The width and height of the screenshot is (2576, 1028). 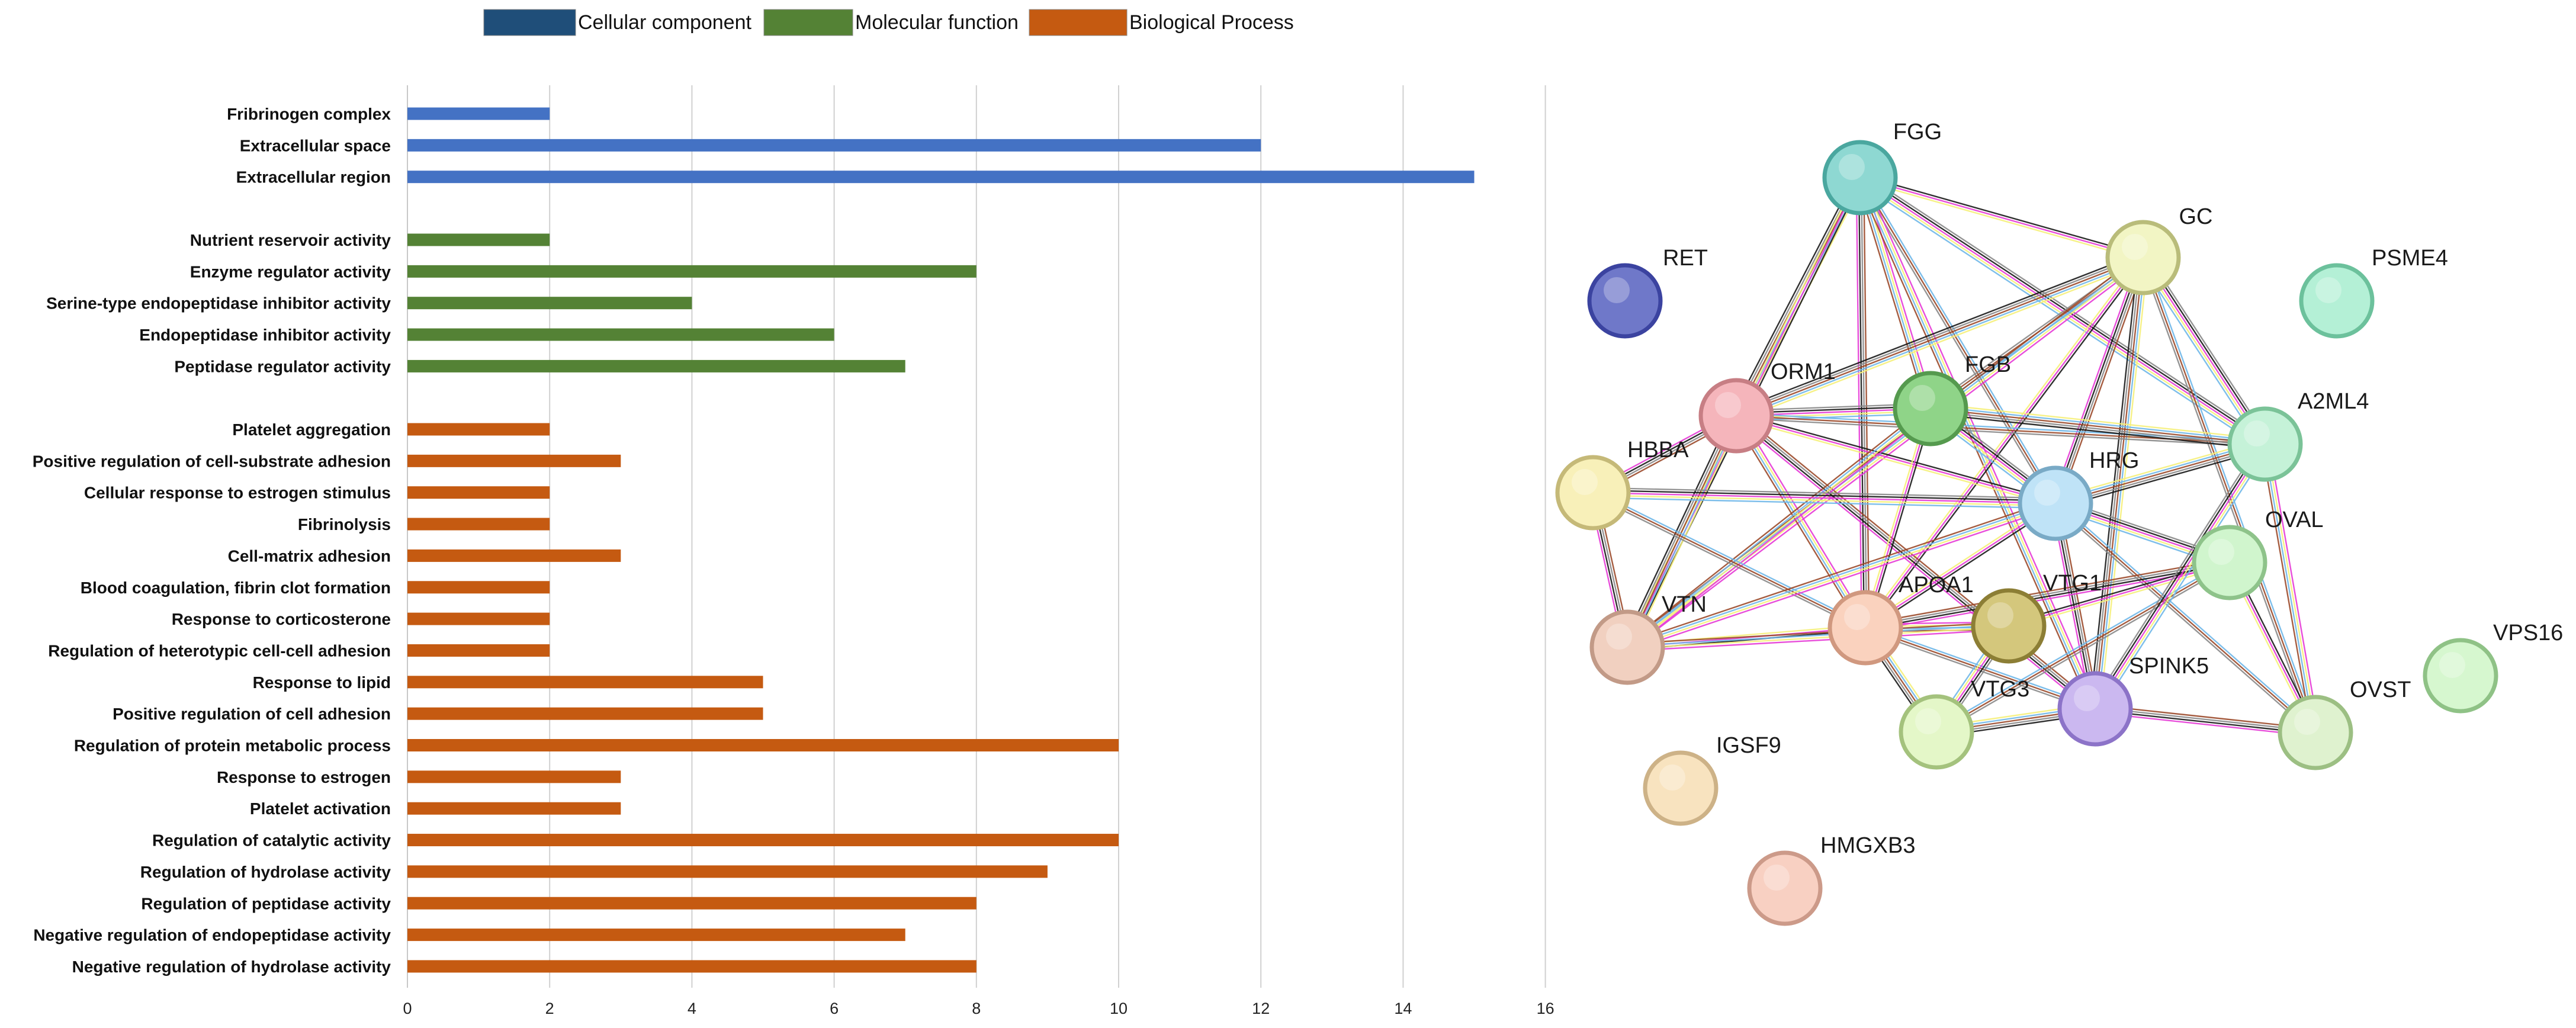 I want to click on node-fgb: FGB, so click(x=1952, y=399).